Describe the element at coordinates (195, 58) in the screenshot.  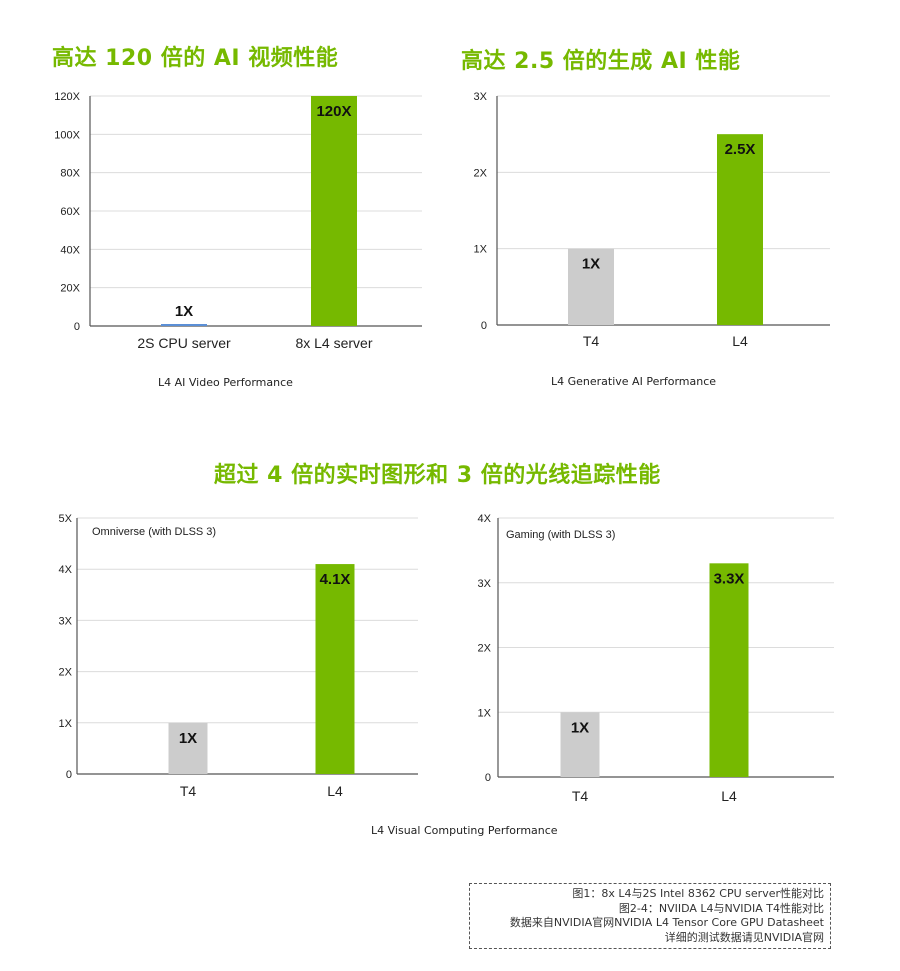
I see `heading-video-performance: 高达 120 倍的 AI 视频性能` at that location.